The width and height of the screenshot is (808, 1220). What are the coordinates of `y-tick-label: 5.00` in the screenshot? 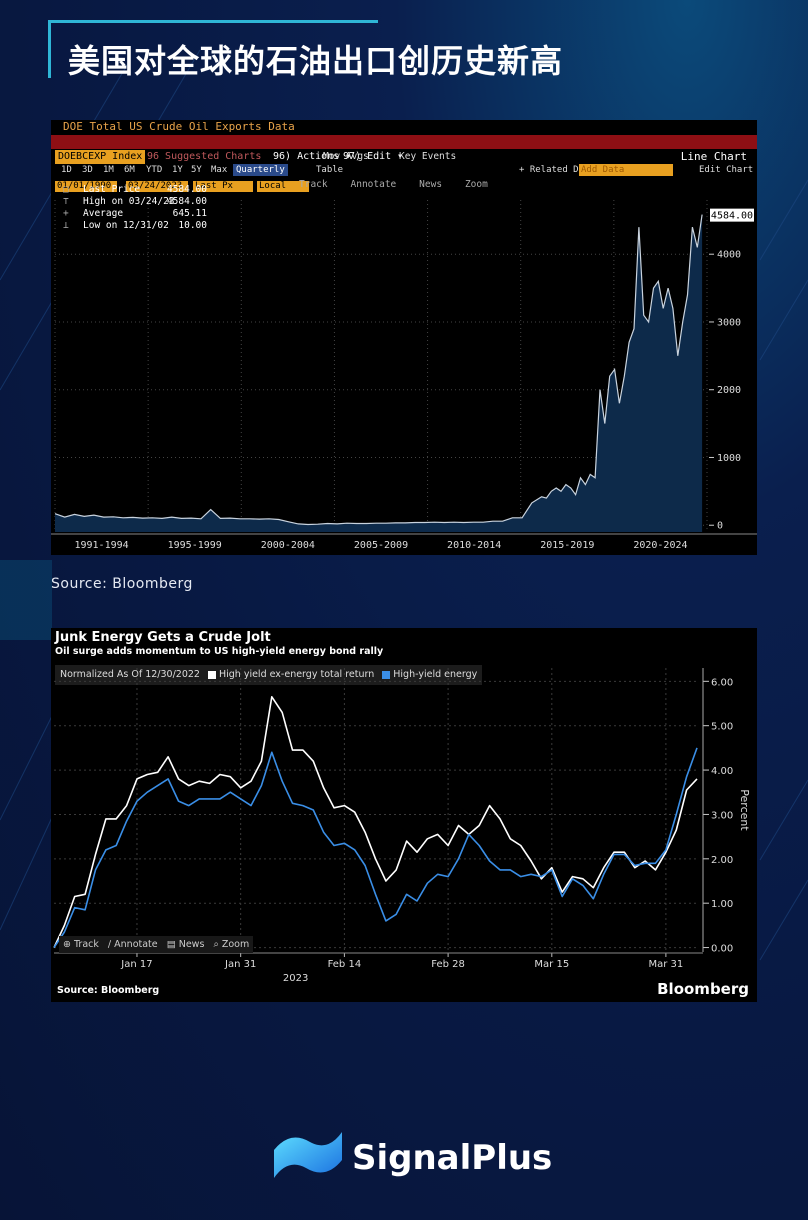 It's located at (722, 727).